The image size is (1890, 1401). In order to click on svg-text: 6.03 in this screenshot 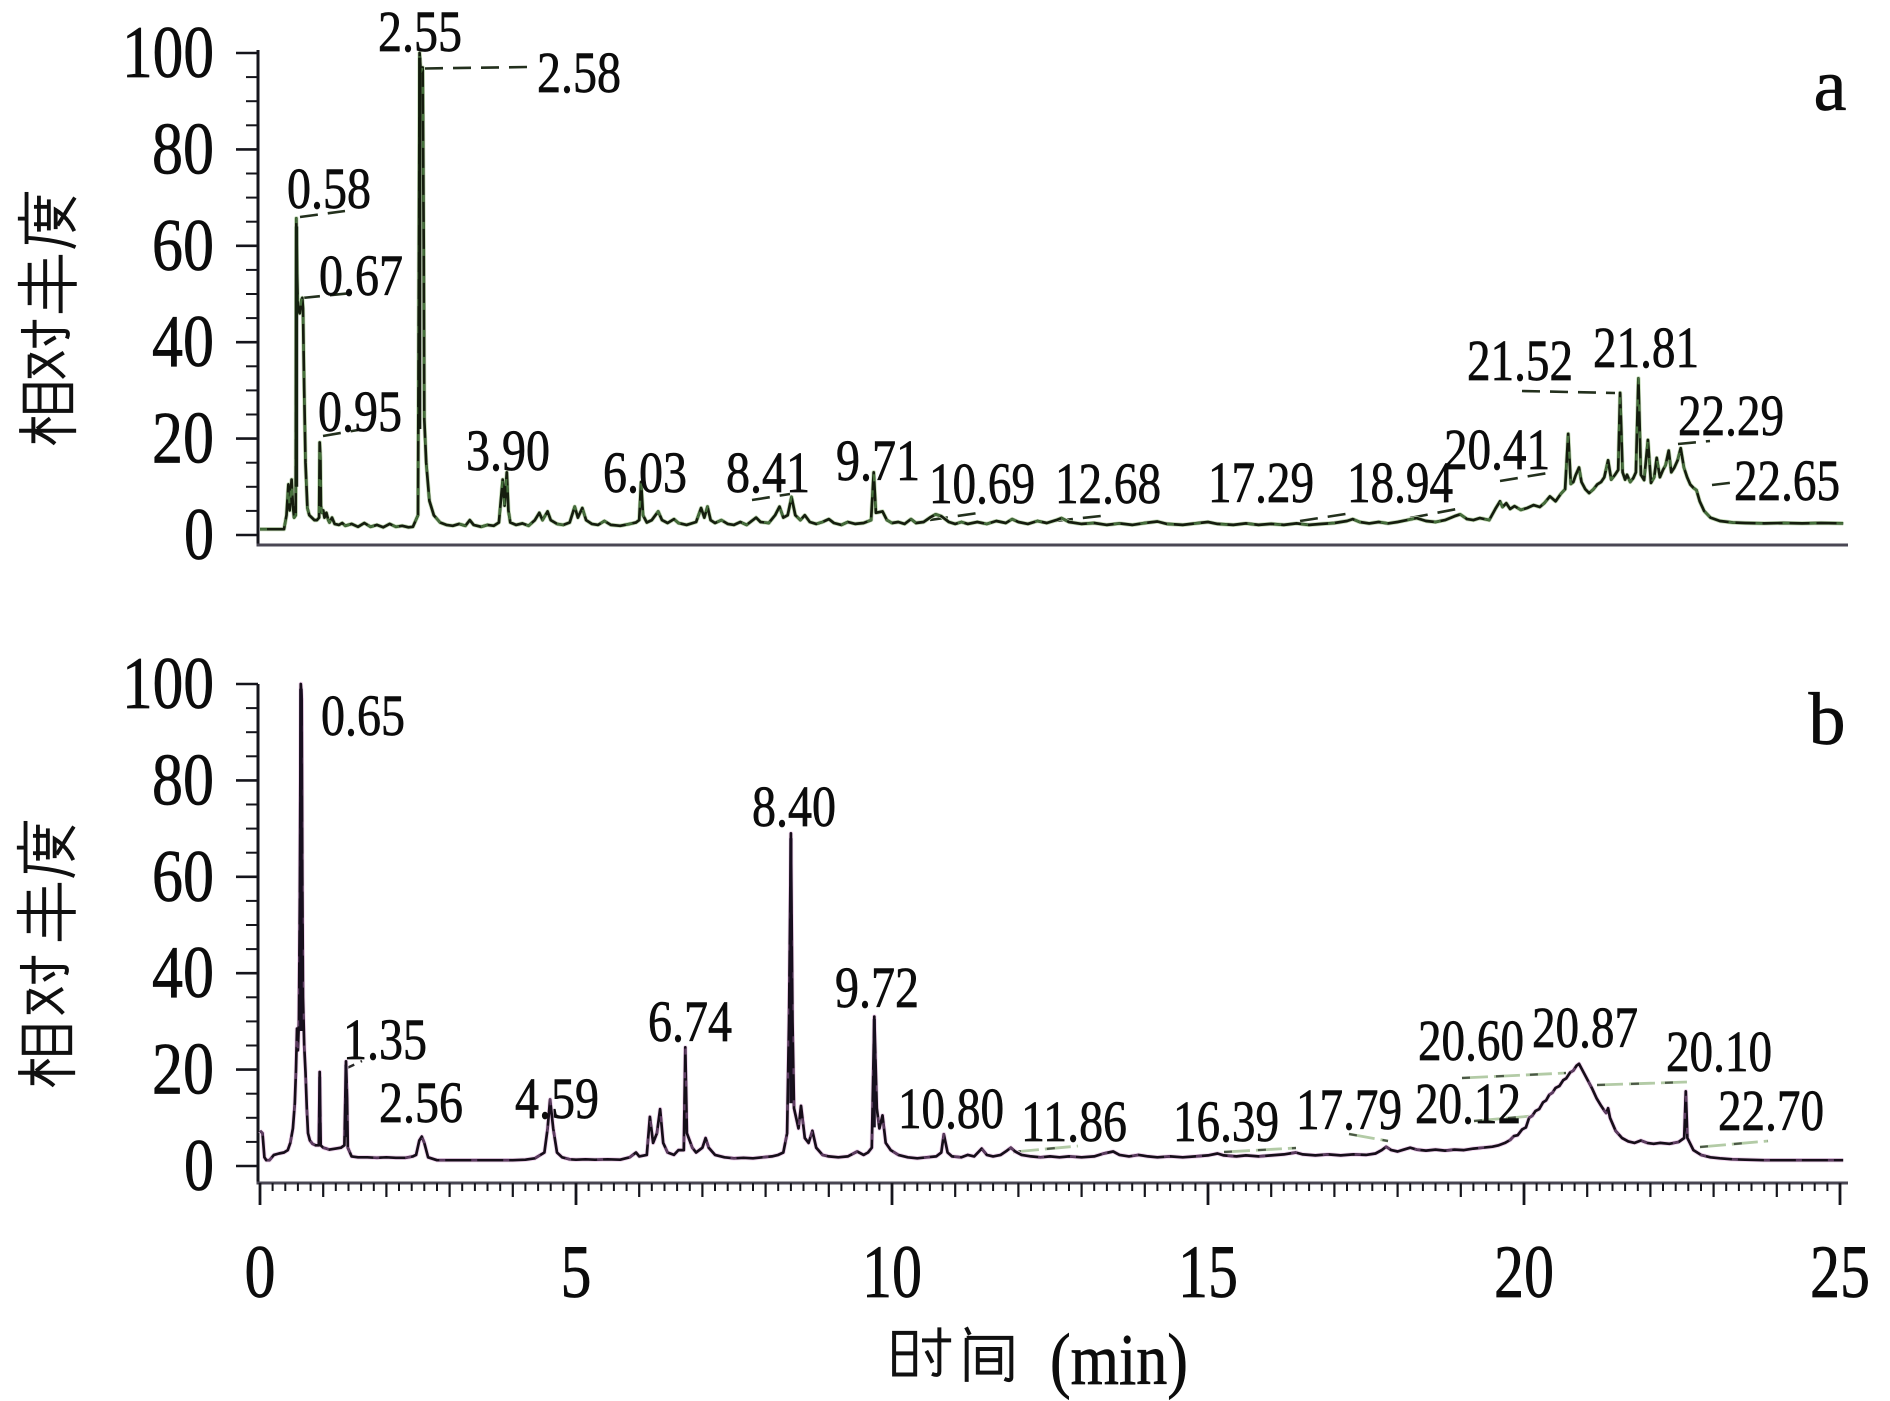, I will do `click(645, 472)`.